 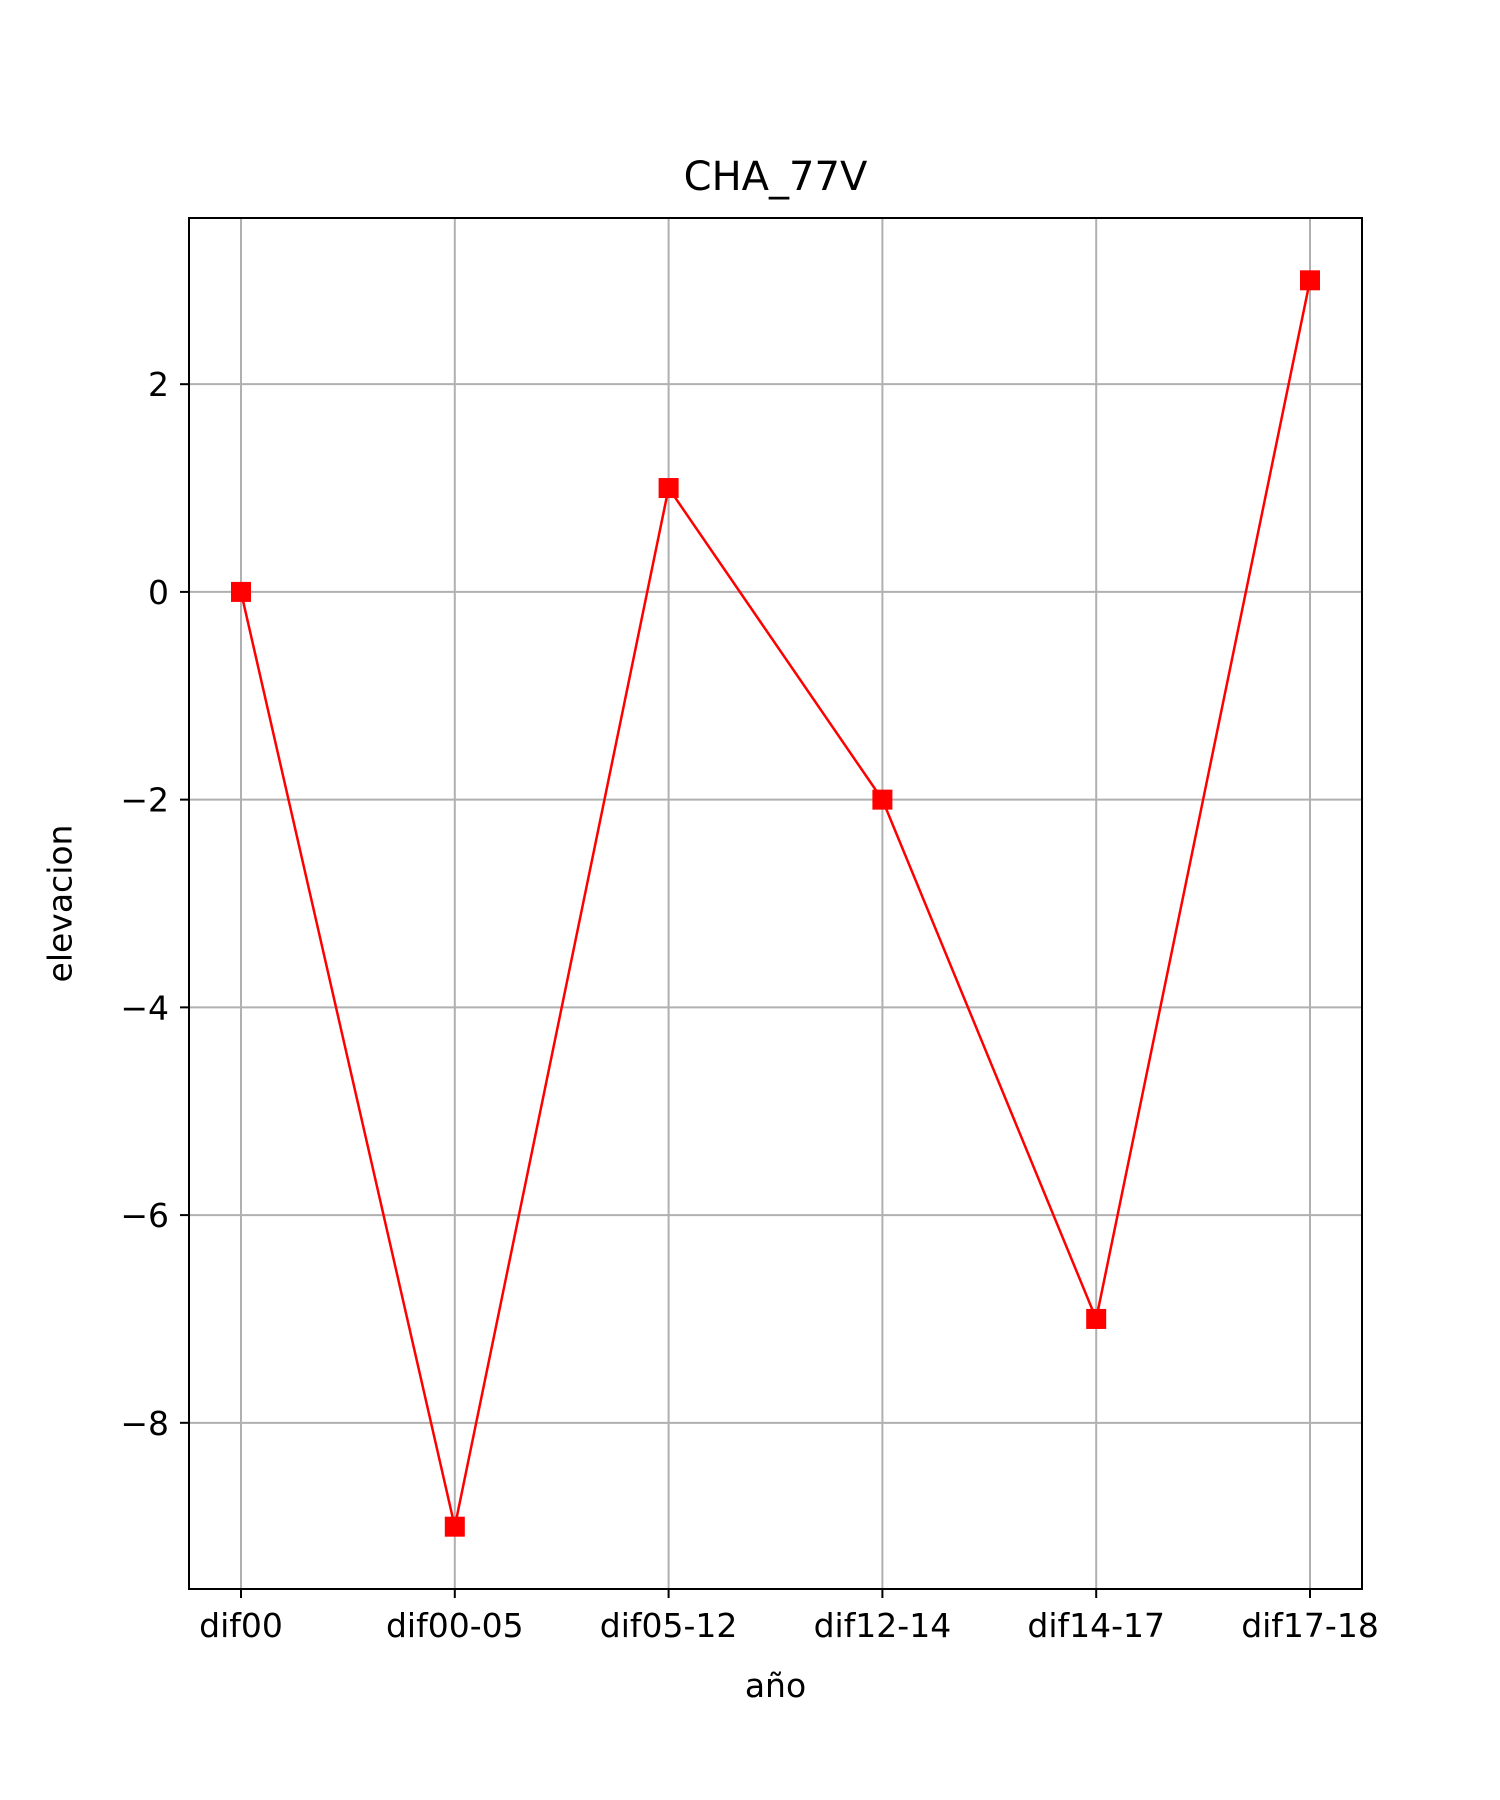 I want to click on x-tick-label: dif00-05, so click(x=455, y=1625).